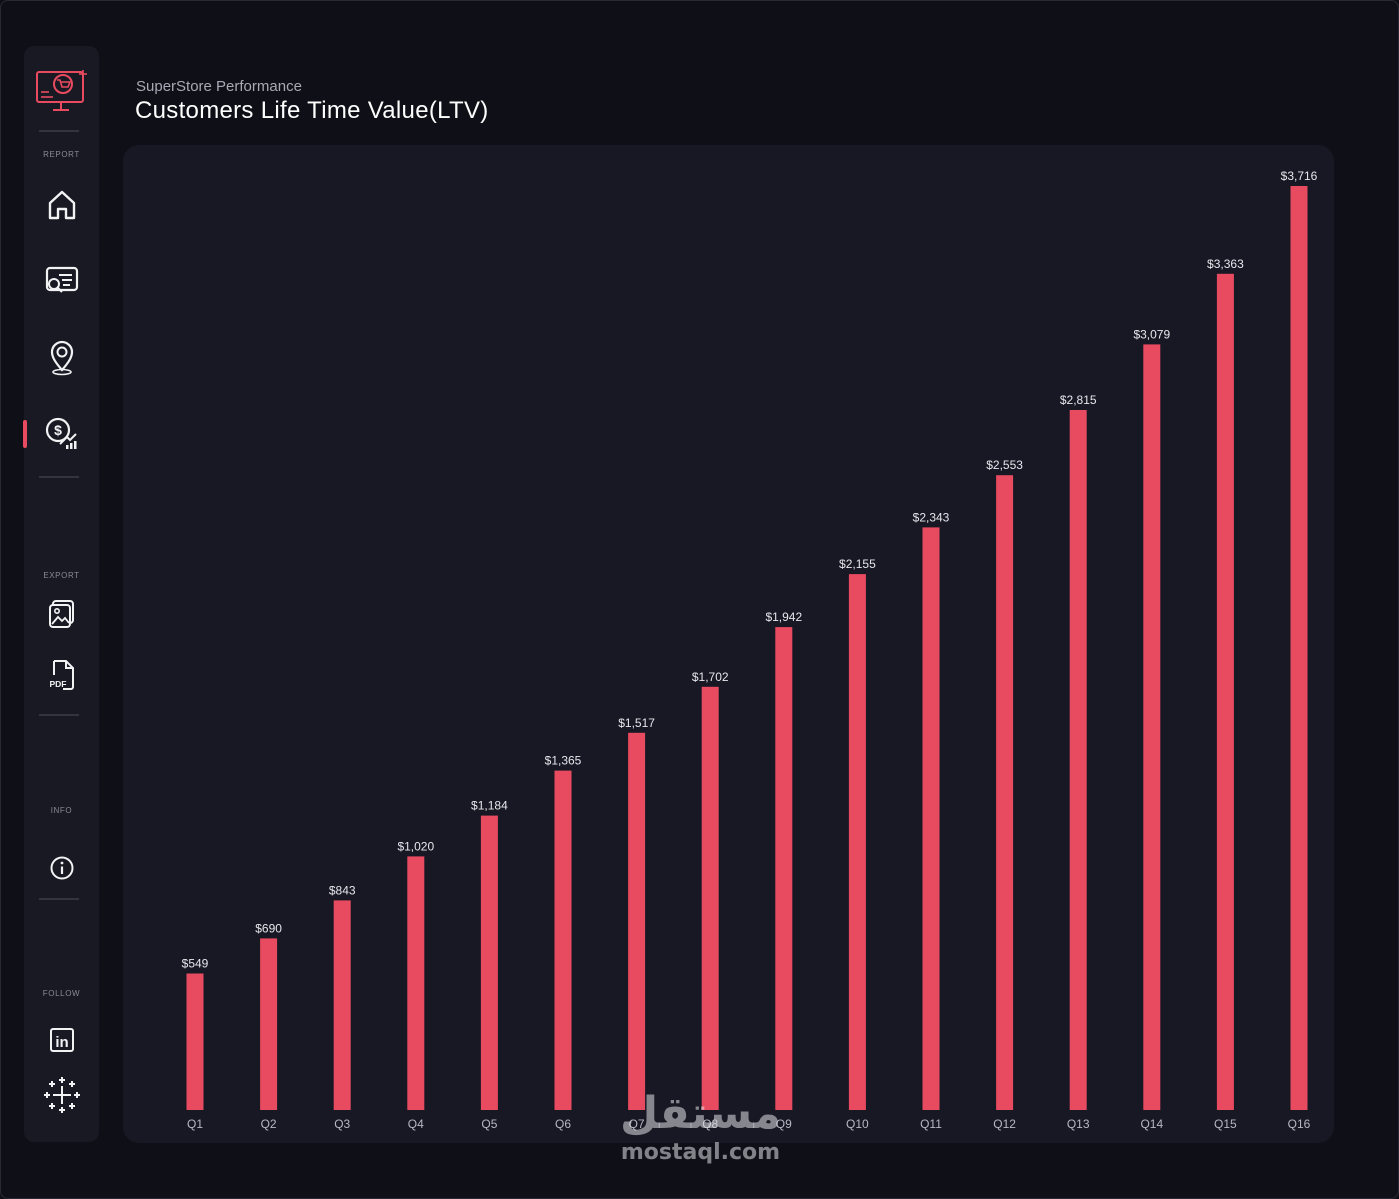  I want to click on x-tick-label-q16: Q16, so click(1299, 1124).